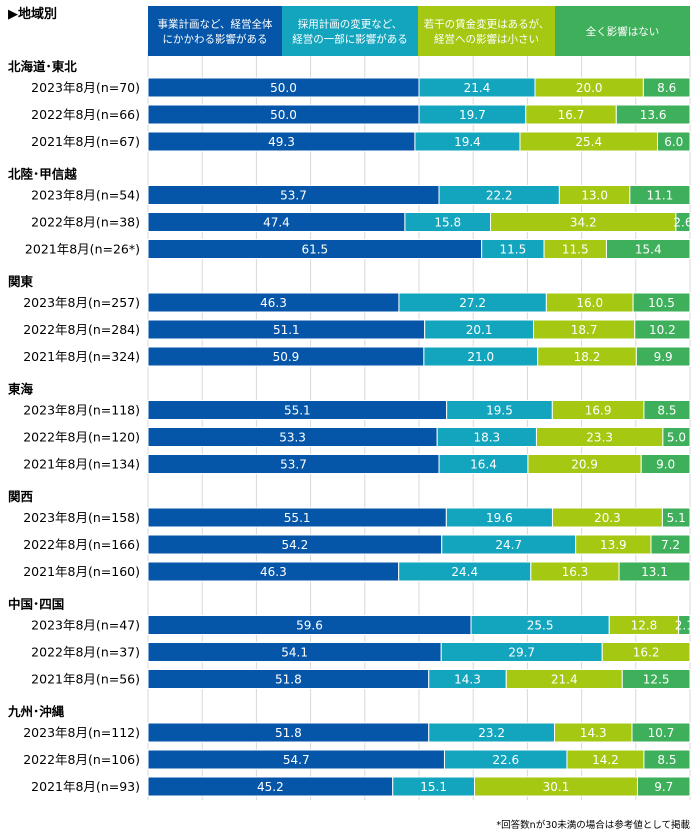  What do you see at coordinates (505, 760) in the screenshot?
I see `data-label: 22.6` at bounding box center [505, 760].